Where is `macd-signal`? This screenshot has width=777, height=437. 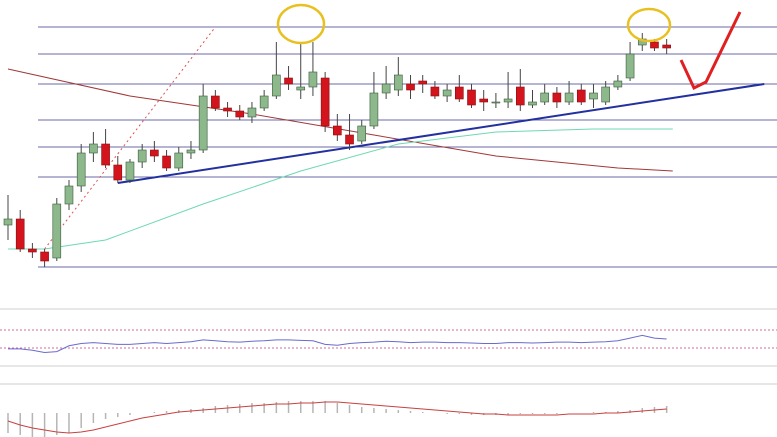 macd-signal is located at coordinates (337, 417).